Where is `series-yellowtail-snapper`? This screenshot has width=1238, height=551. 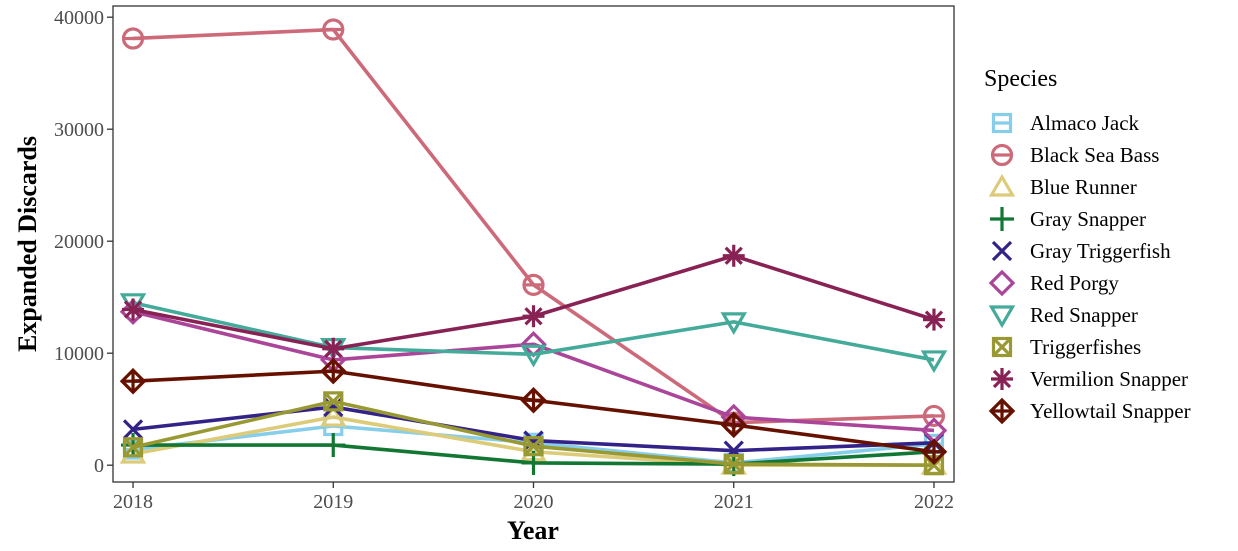 series-yellowtail-snapper is located at coordinates (533, 411).